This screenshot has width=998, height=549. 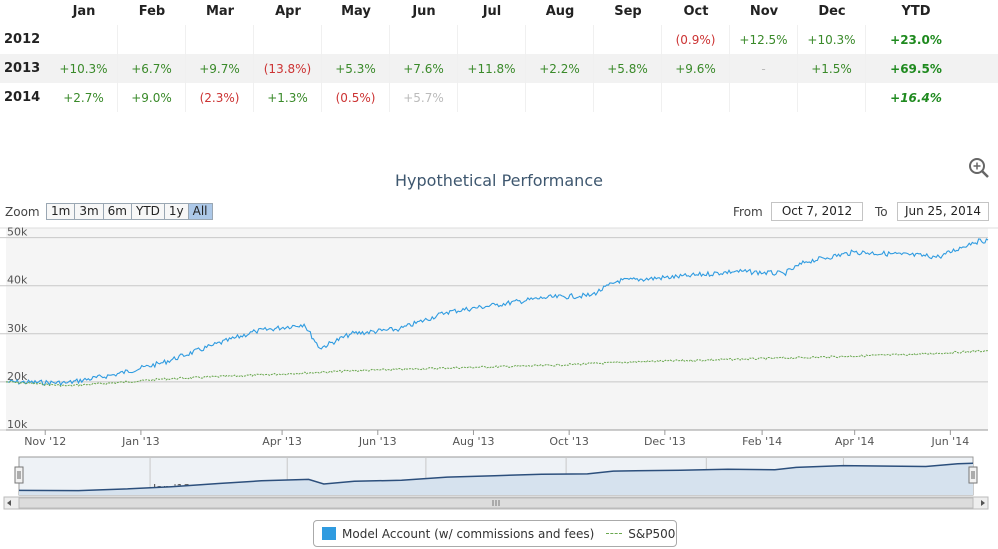 What do you see at coordinates (22, 68) in the screenshot?
I see `year-label: 2013` at bounding box center [22, 68].